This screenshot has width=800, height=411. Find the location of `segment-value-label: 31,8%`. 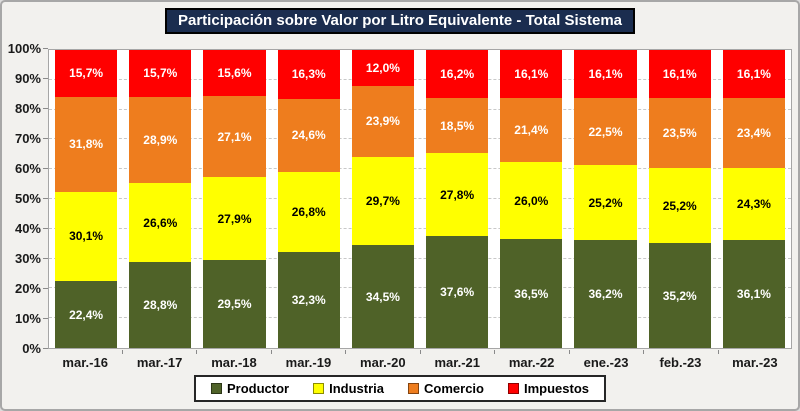

segment-value-label: 31,8% is located at coordinates (86, 144).